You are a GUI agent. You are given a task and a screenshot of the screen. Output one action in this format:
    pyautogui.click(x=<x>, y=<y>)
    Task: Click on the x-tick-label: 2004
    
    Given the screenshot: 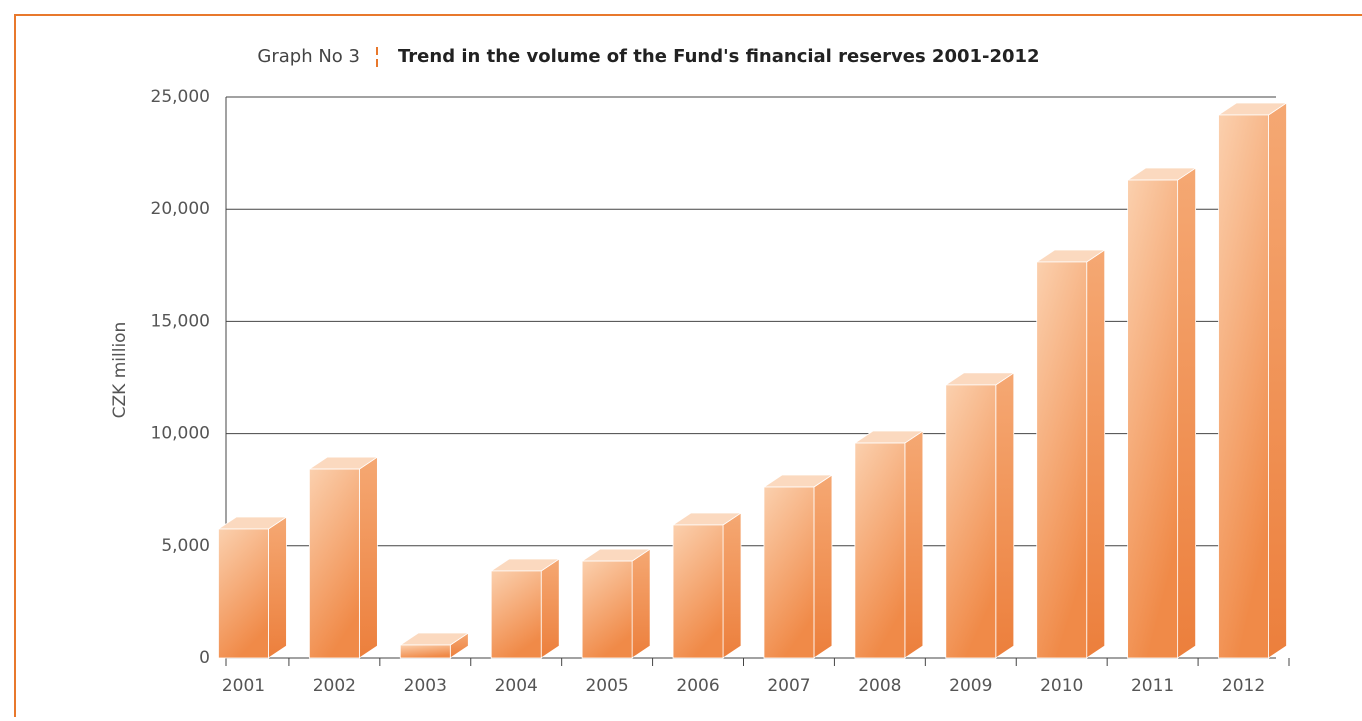 What is the action you would take?
    pyautogui.click(x=516, y=686)
    